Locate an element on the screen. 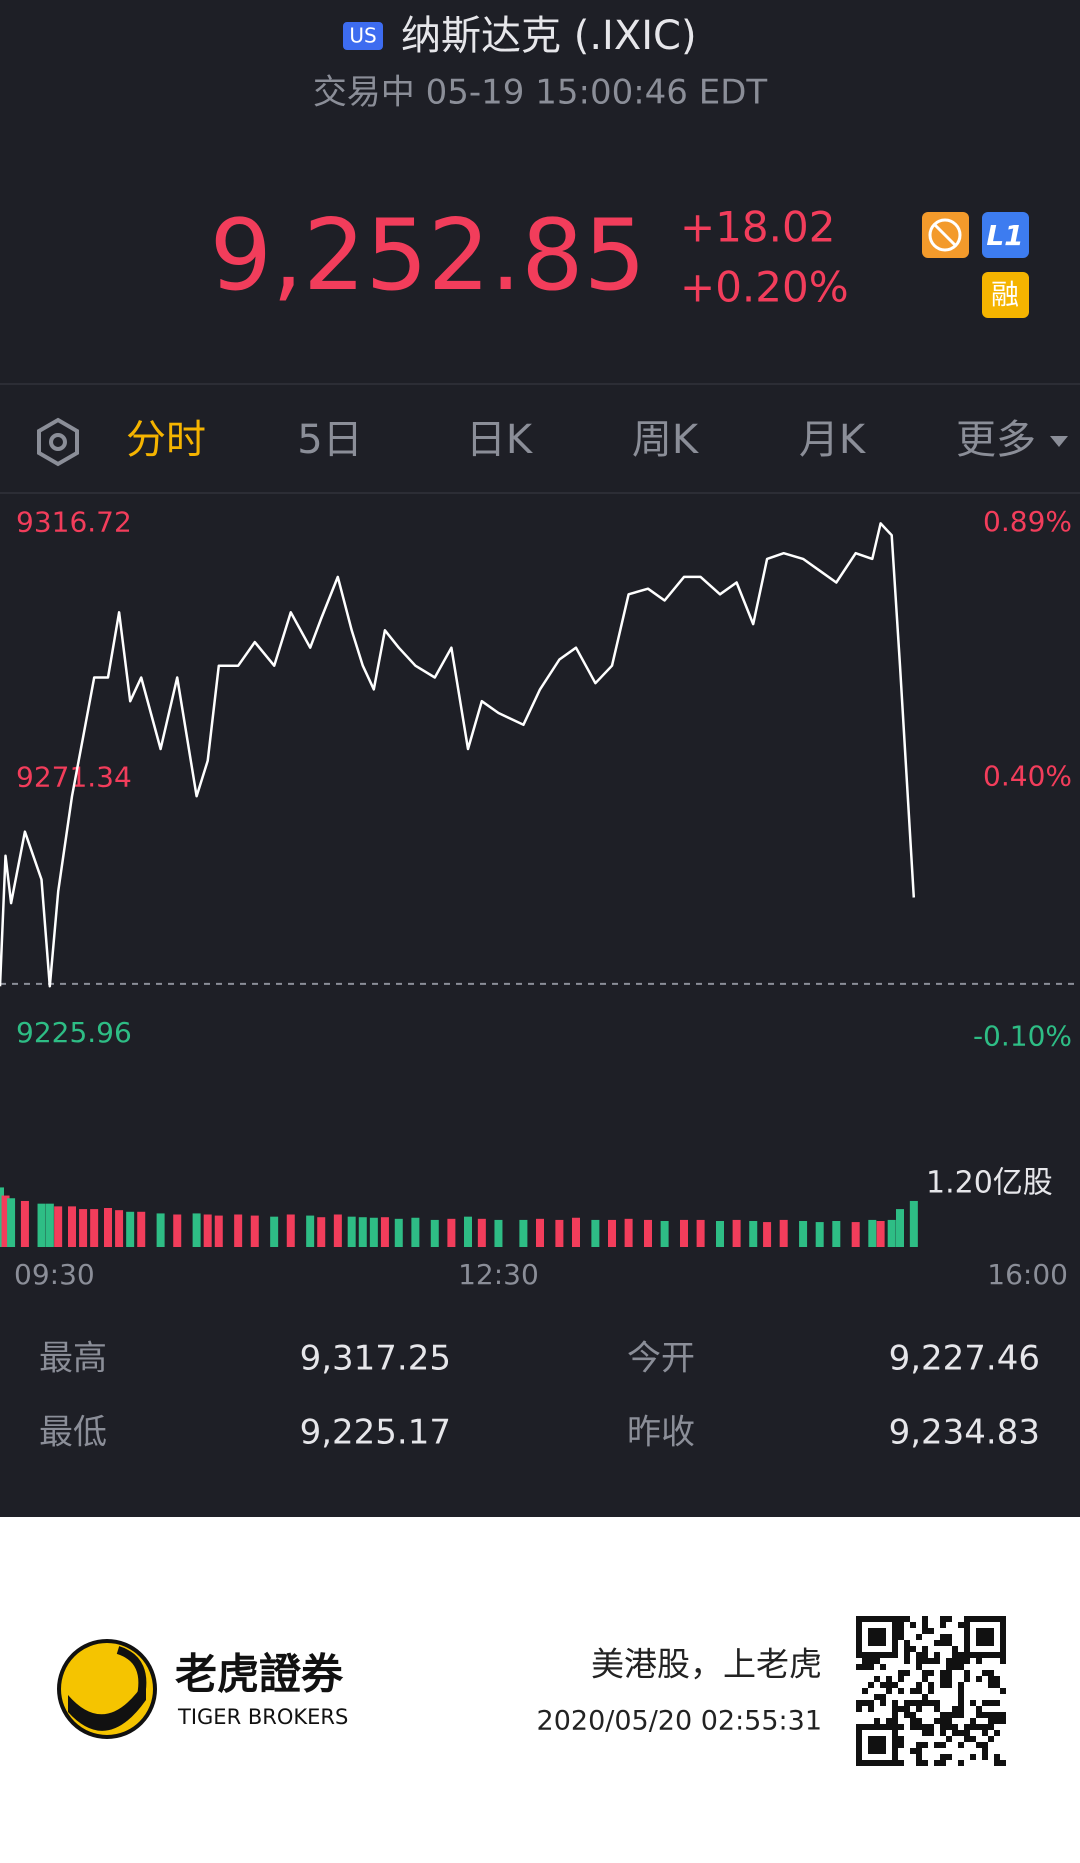 The image size is (1080, 1863). qr-code is located at coordinates (931, 1691).